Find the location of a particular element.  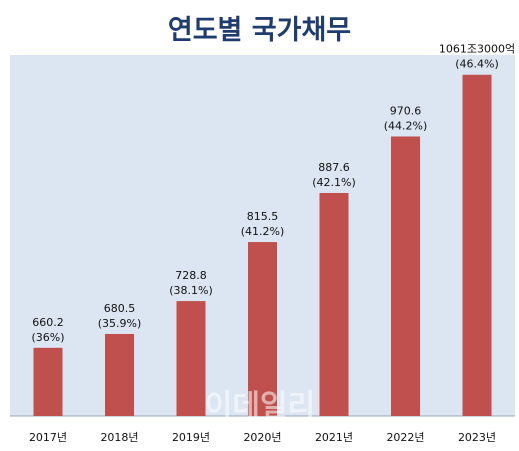

bar-2018년 is located at coordinates (119, 374).